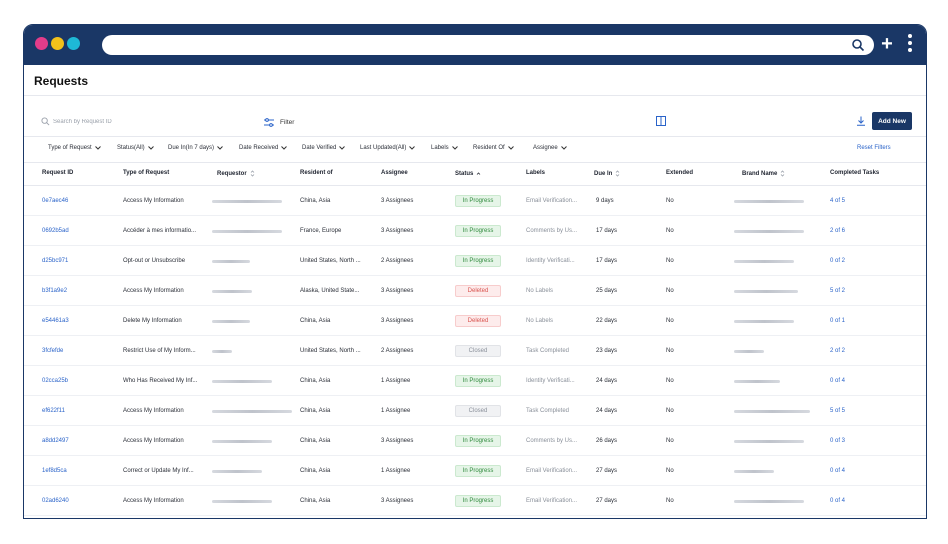 The height and width of the screenshot is (544, 948). Describe the element at coordinates (838, 321) in the screenshot. I see `completed-tasks-link: 0 of 1` at that location.